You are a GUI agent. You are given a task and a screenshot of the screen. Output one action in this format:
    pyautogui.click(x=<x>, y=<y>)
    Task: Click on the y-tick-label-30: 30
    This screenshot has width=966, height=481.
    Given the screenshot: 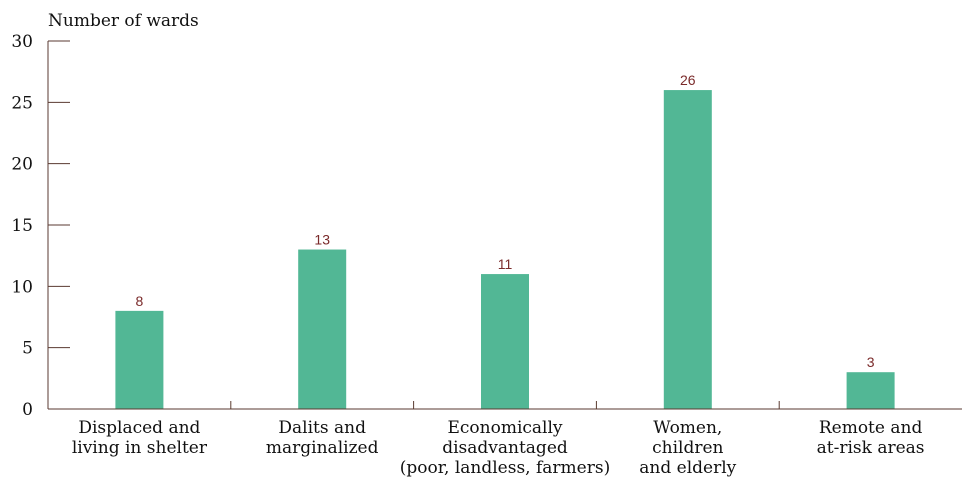 What is the action you would take?
    pyautogui.click(x=22, y=42)
    